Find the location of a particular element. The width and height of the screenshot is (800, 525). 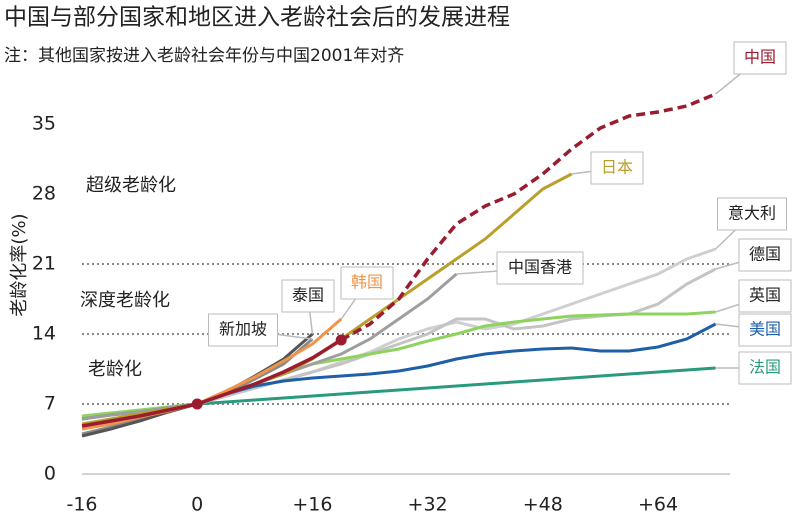

legend-label: 新加坡 is located at coordinates (243, 329).